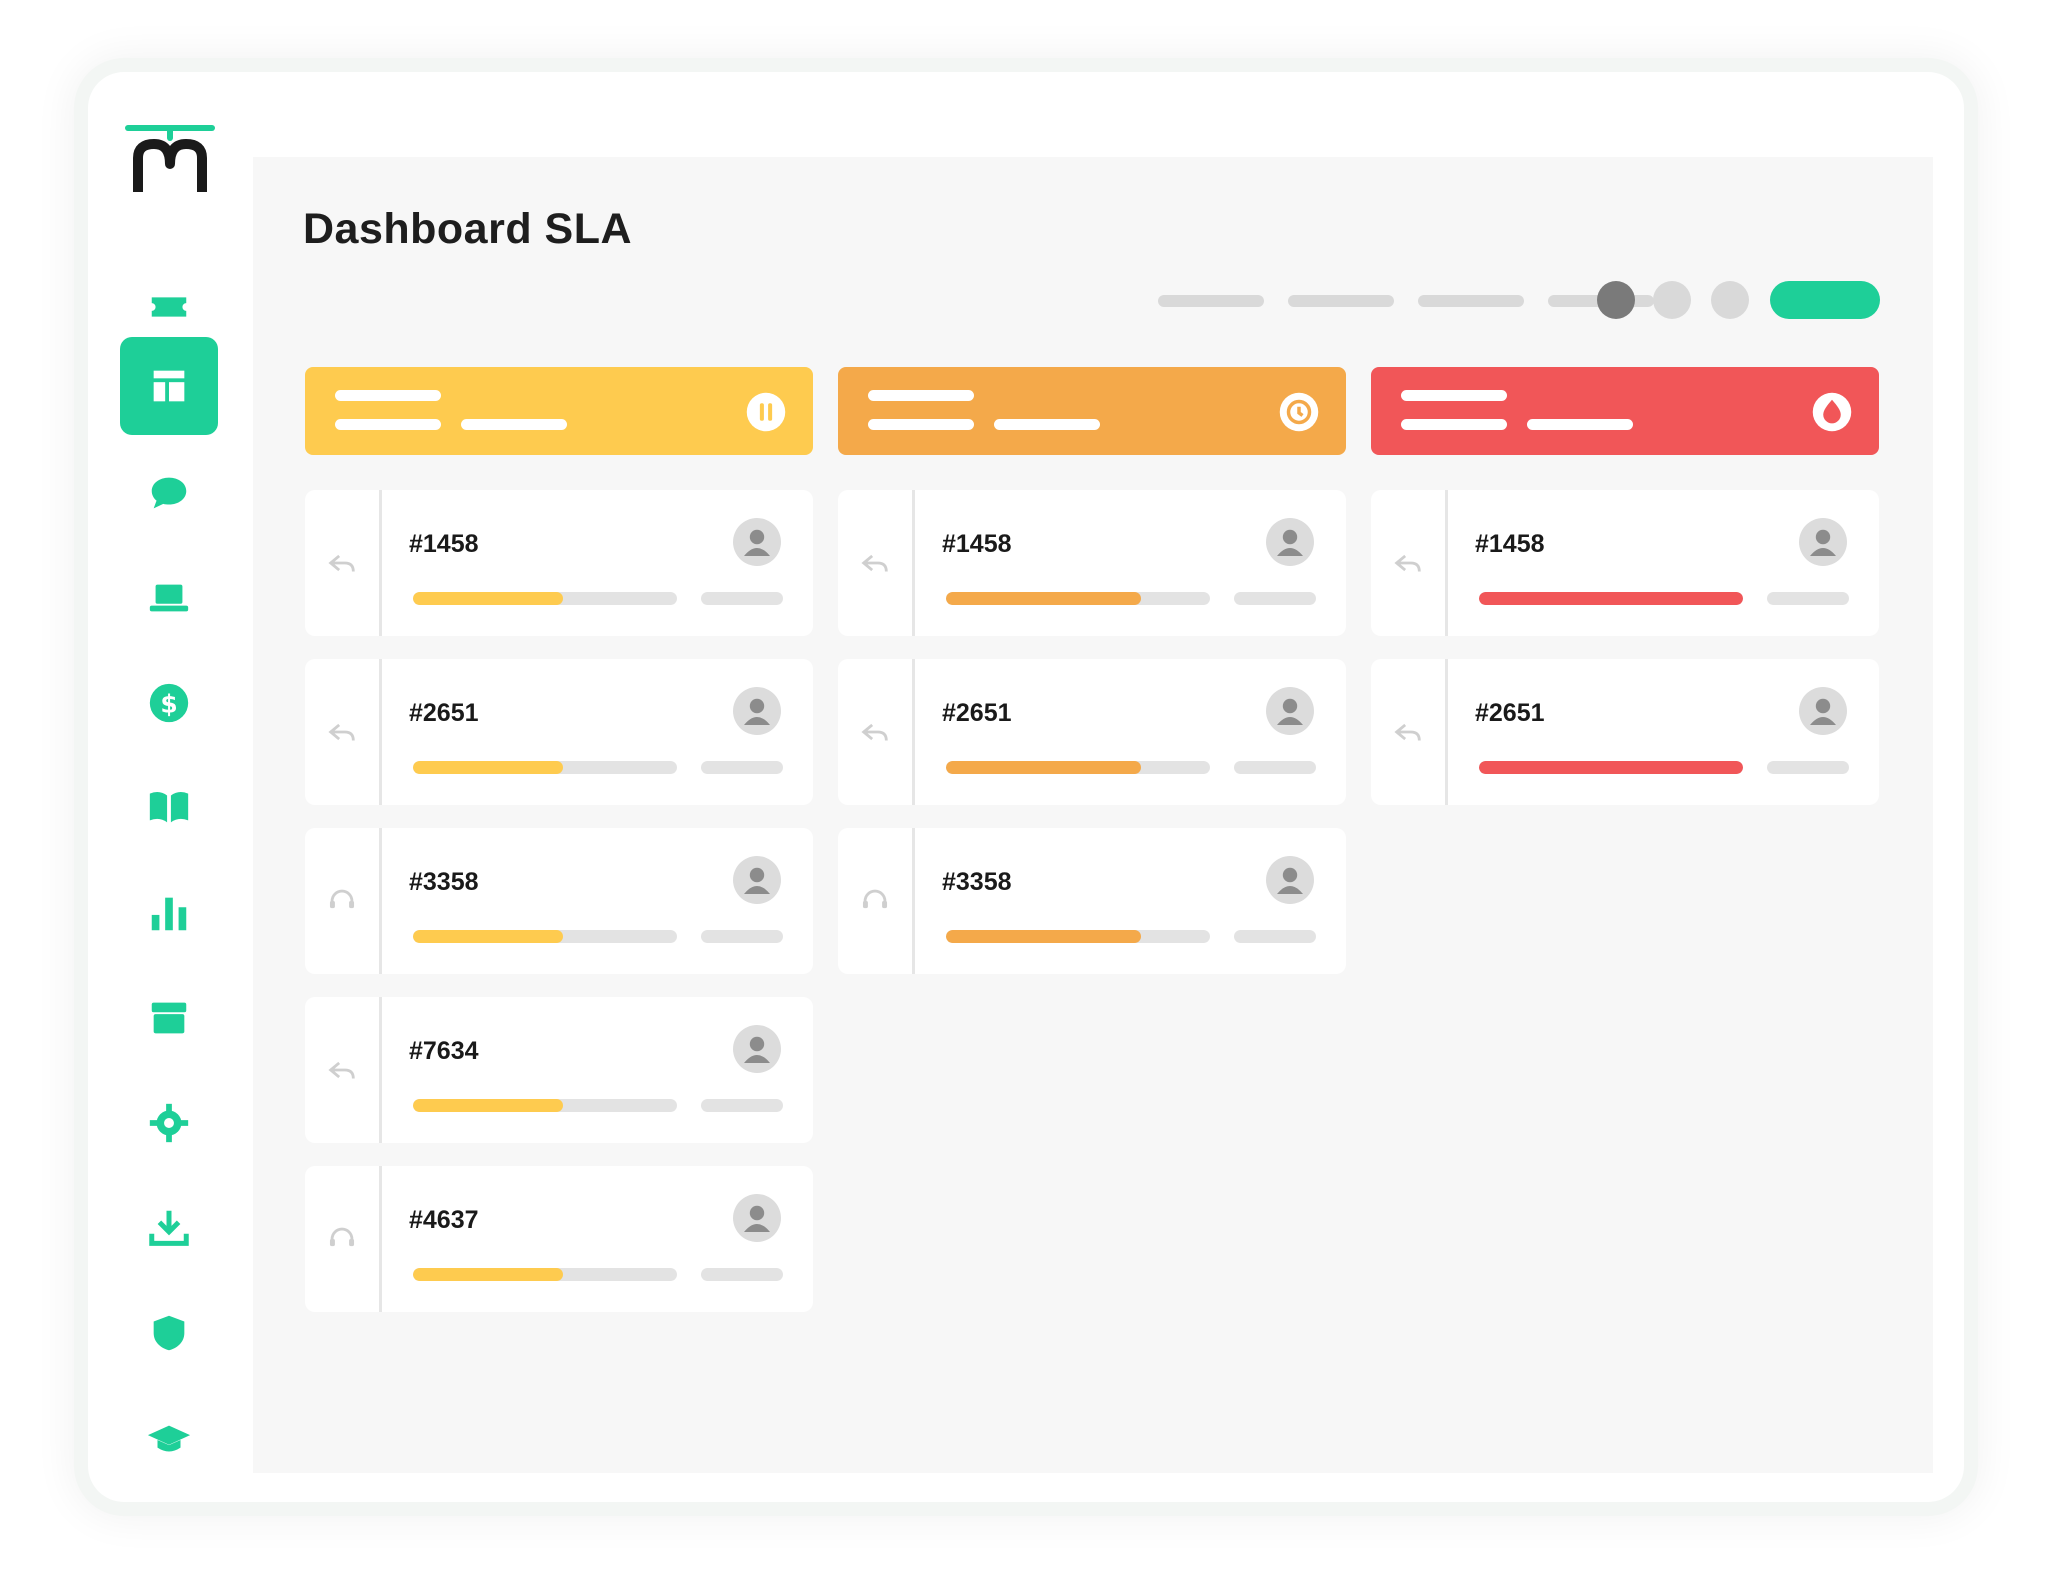 This screenshot has height=1577, width=2048. I want to click on laptop-icon, so click(169, 598).